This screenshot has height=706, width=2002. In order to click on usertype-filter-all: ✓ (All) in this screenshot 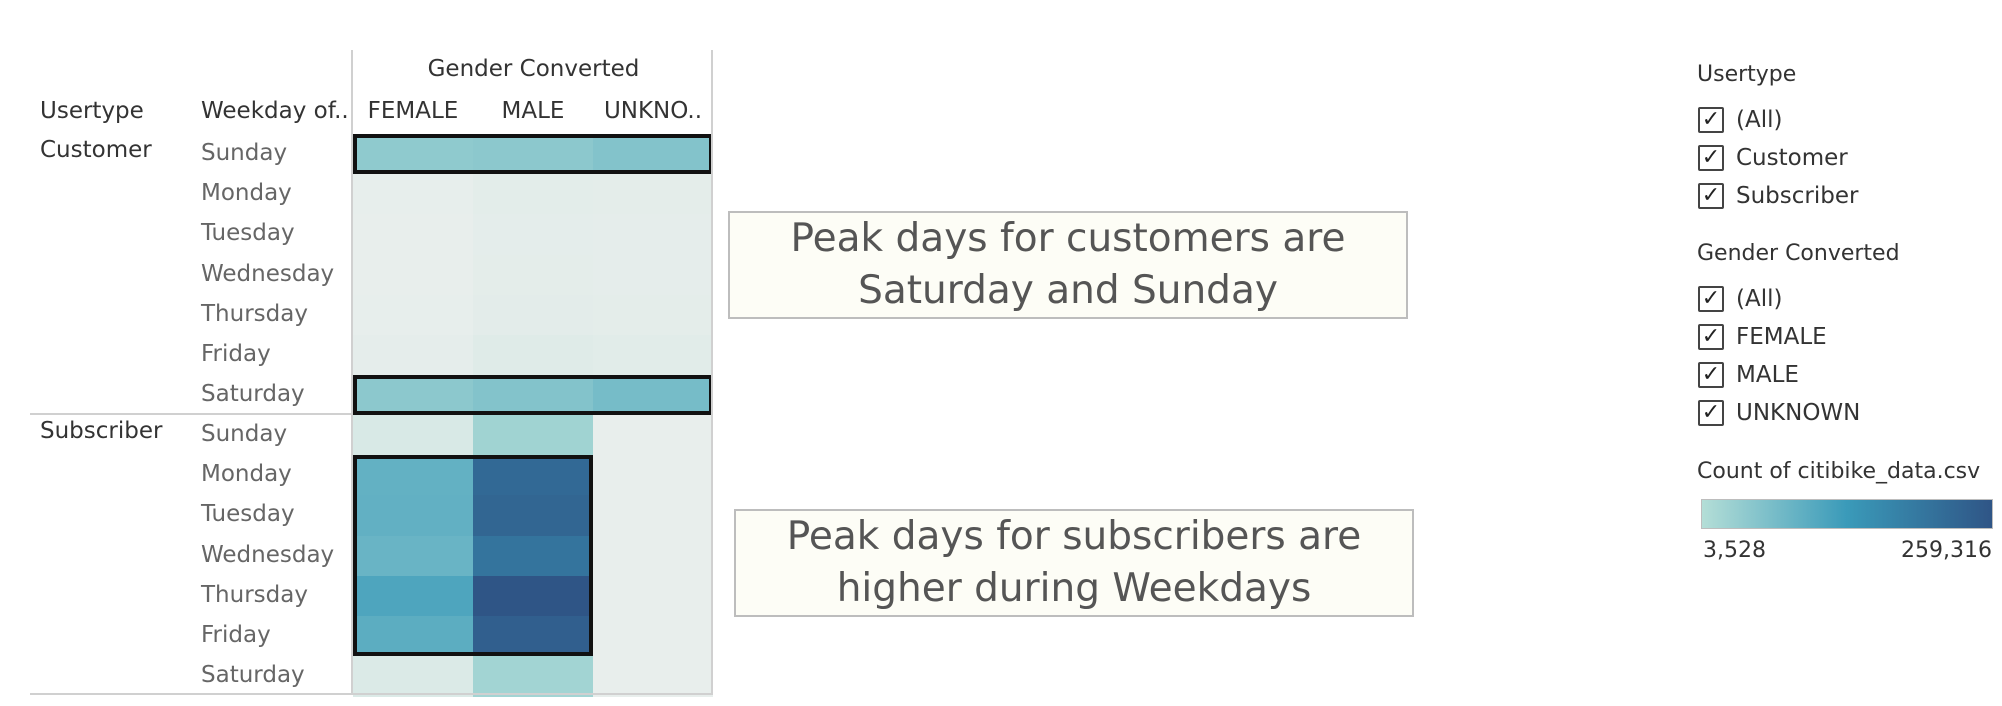, I will do `click(1740, 120)`.